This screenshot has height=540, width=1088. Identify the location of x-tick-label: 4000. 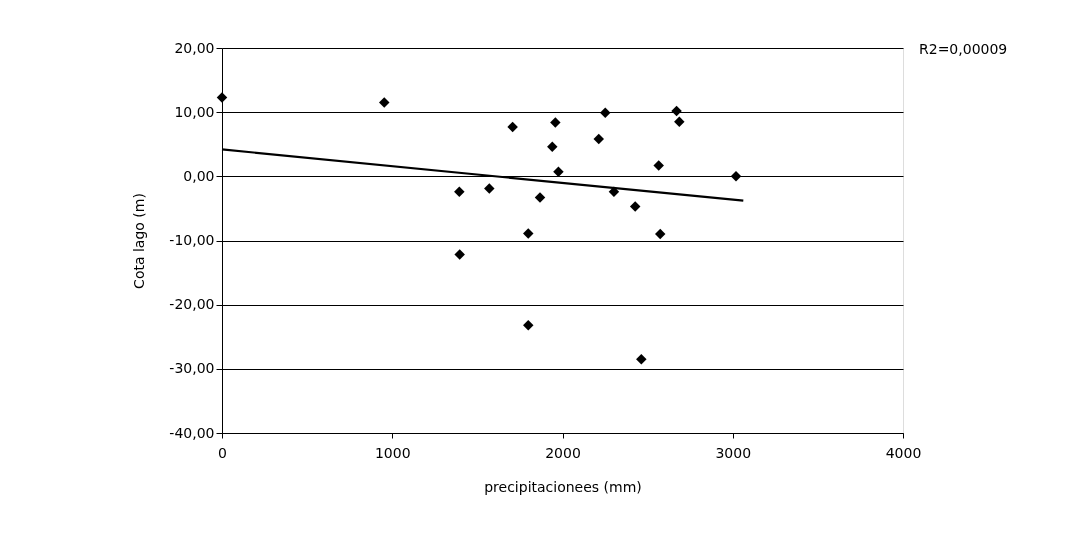
(903, 452).